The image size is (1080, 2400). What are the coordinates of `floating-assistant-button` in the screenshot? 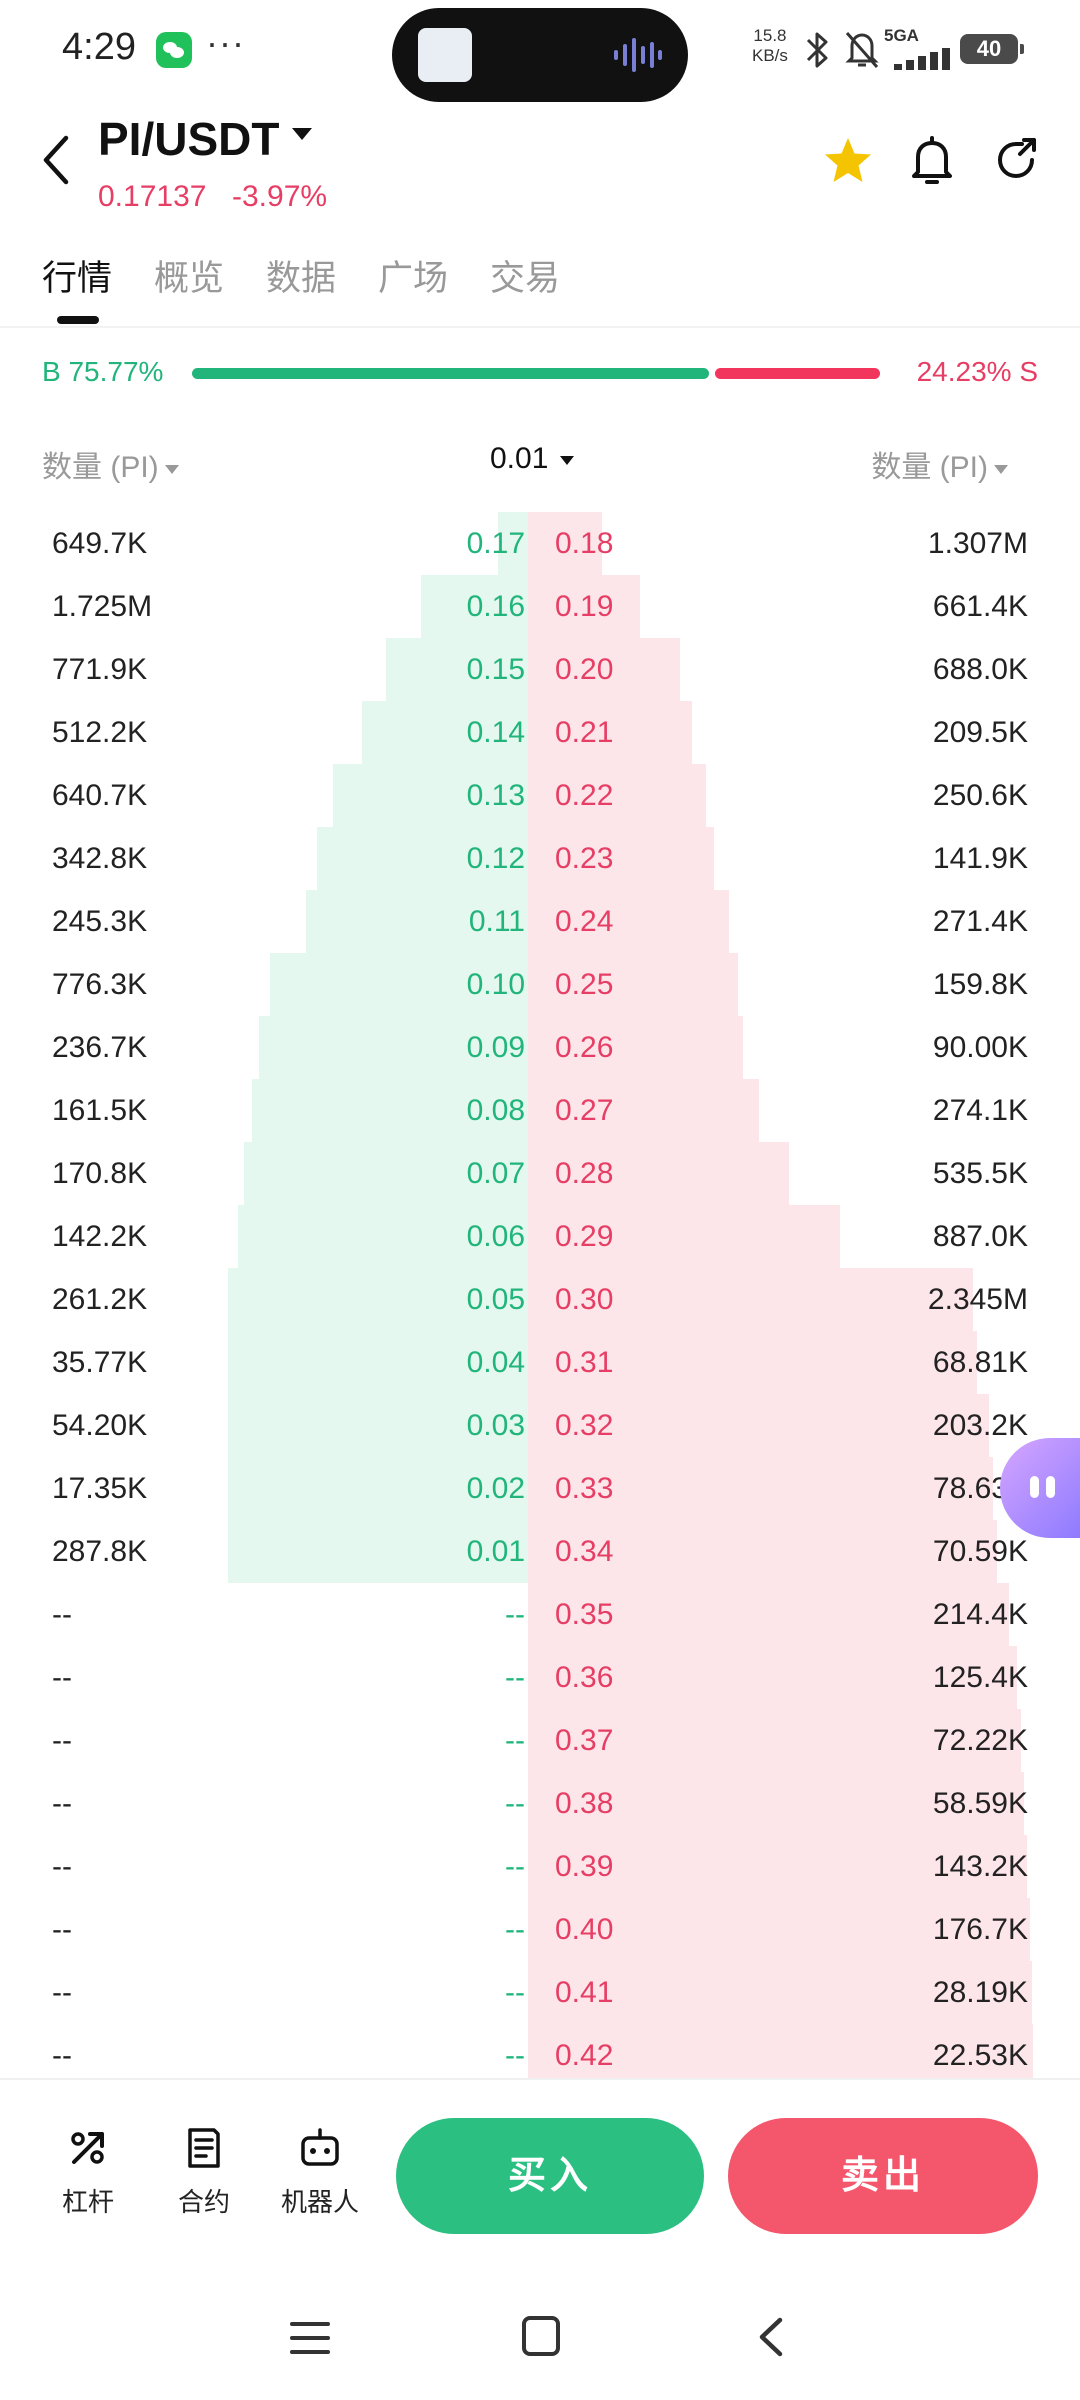 It's located at (1040, 1488).